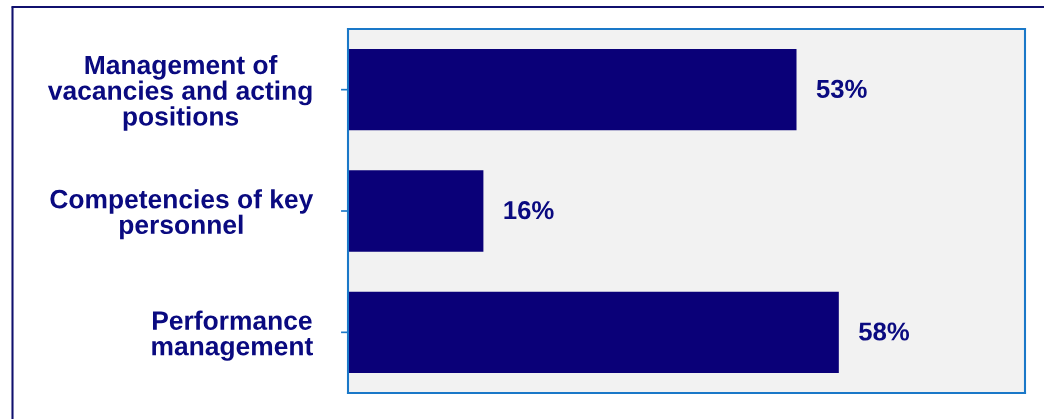 The image size is (1044, 419). Describe the element at coordinates (529, 210) in the screenshot. I see `data-label: 16%` at that location.